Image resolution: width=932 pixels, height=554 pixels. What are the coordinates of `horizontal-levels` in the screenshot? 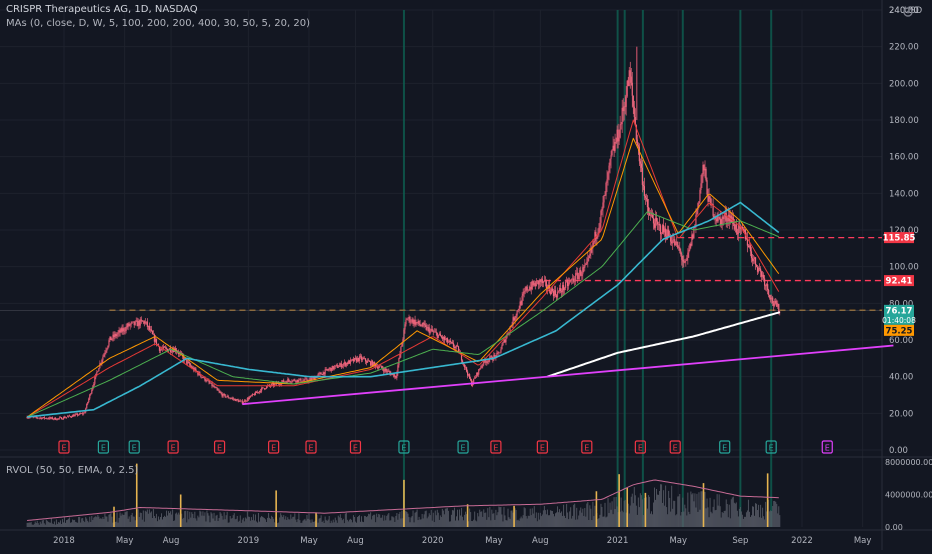 It's located at (441, 274).